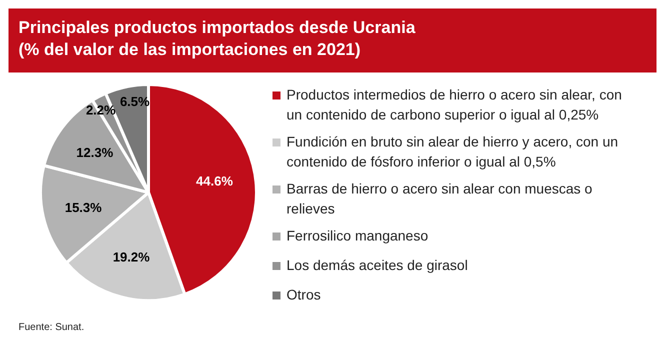 Image resolution: width=664 pixels, height=344 pixels. What do you see at coordinates (377, 265) in the screenshot?
I see `legend-label: Los demás aceites de girasol` at bounding box center [377, 265].